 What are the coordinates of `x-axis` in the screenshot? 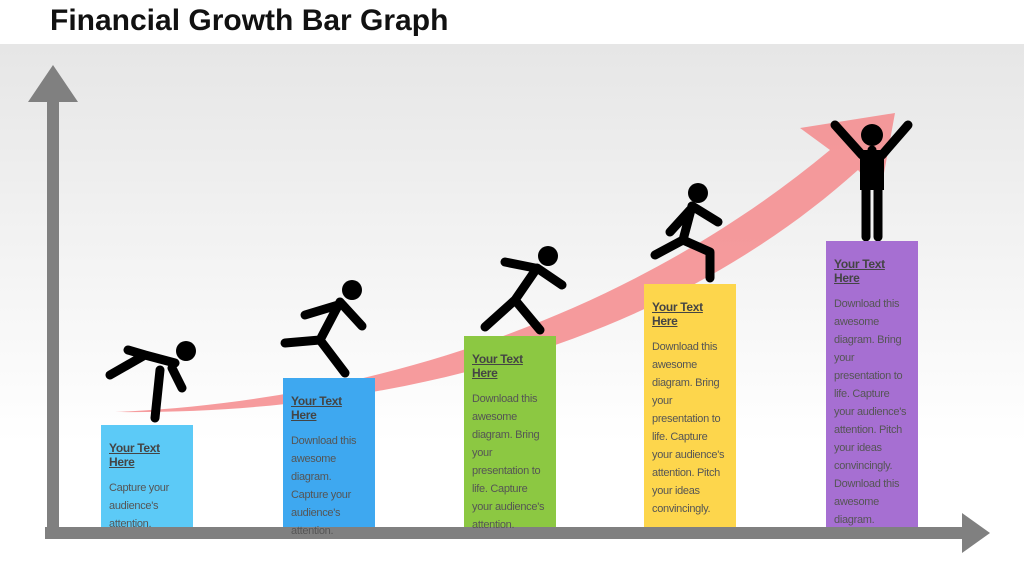 It's located at (507, 533).